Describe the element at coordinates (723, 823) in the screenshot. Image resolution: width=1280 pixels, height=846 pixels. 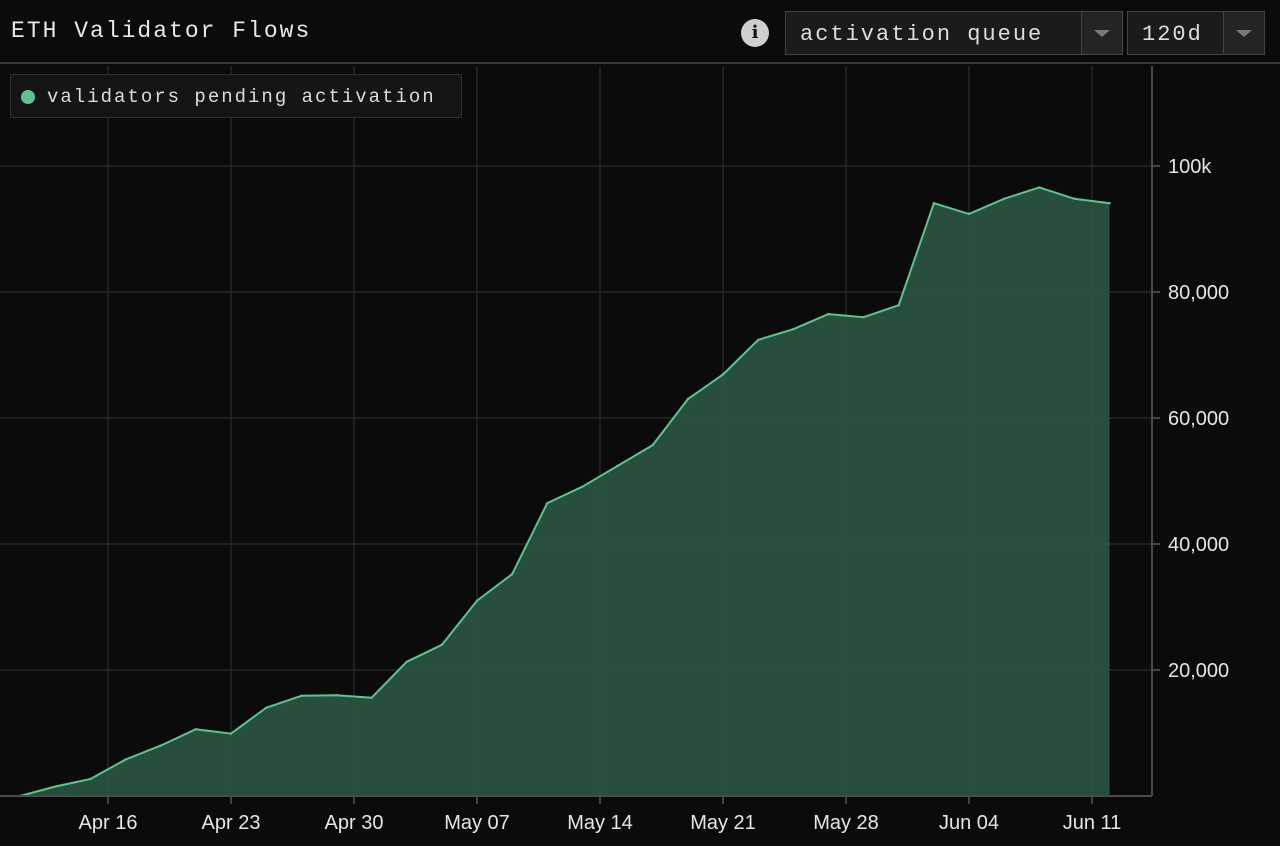
I see `x-tick-label: May 21` at that location.